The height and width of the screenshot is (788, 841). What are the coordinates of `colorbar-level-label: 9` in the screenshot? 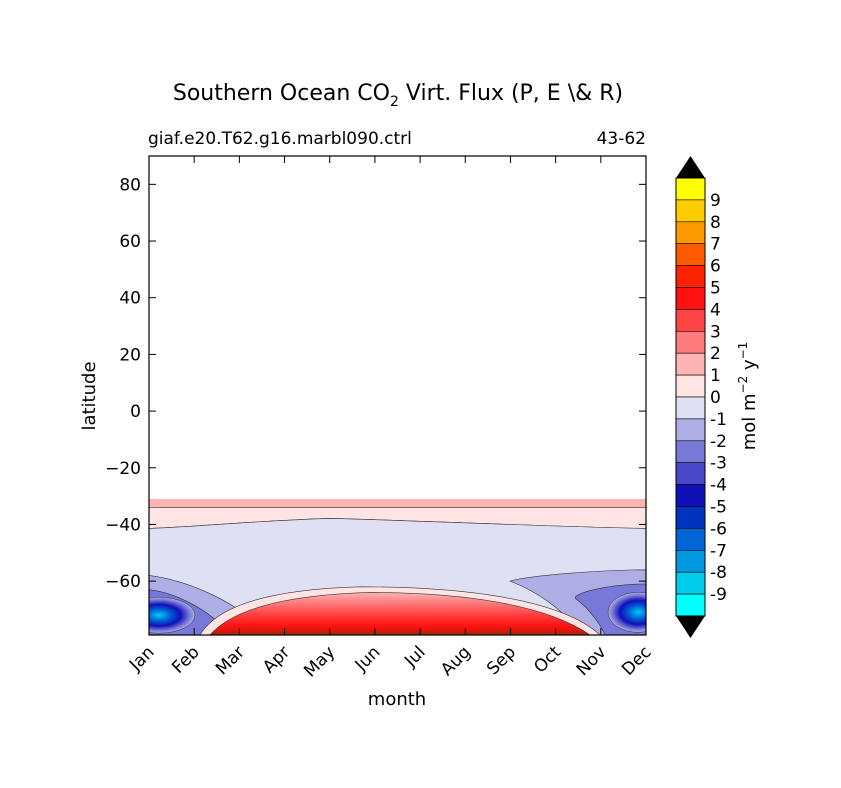 It's located at (715, 201).